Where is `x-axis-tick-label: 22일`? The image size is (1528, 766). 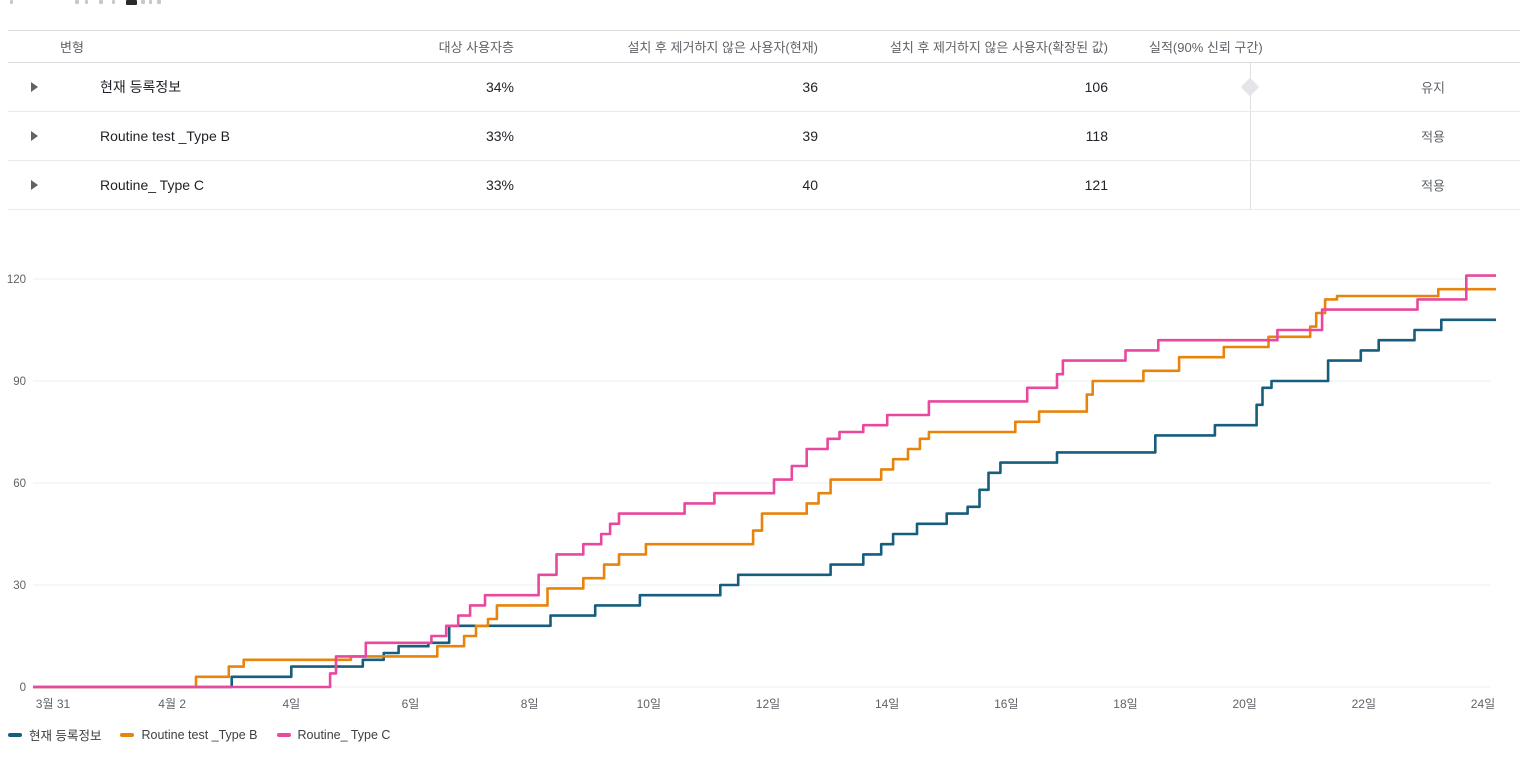 x-axis-tick-label: 22일 is located at coordinates (1364, 704).